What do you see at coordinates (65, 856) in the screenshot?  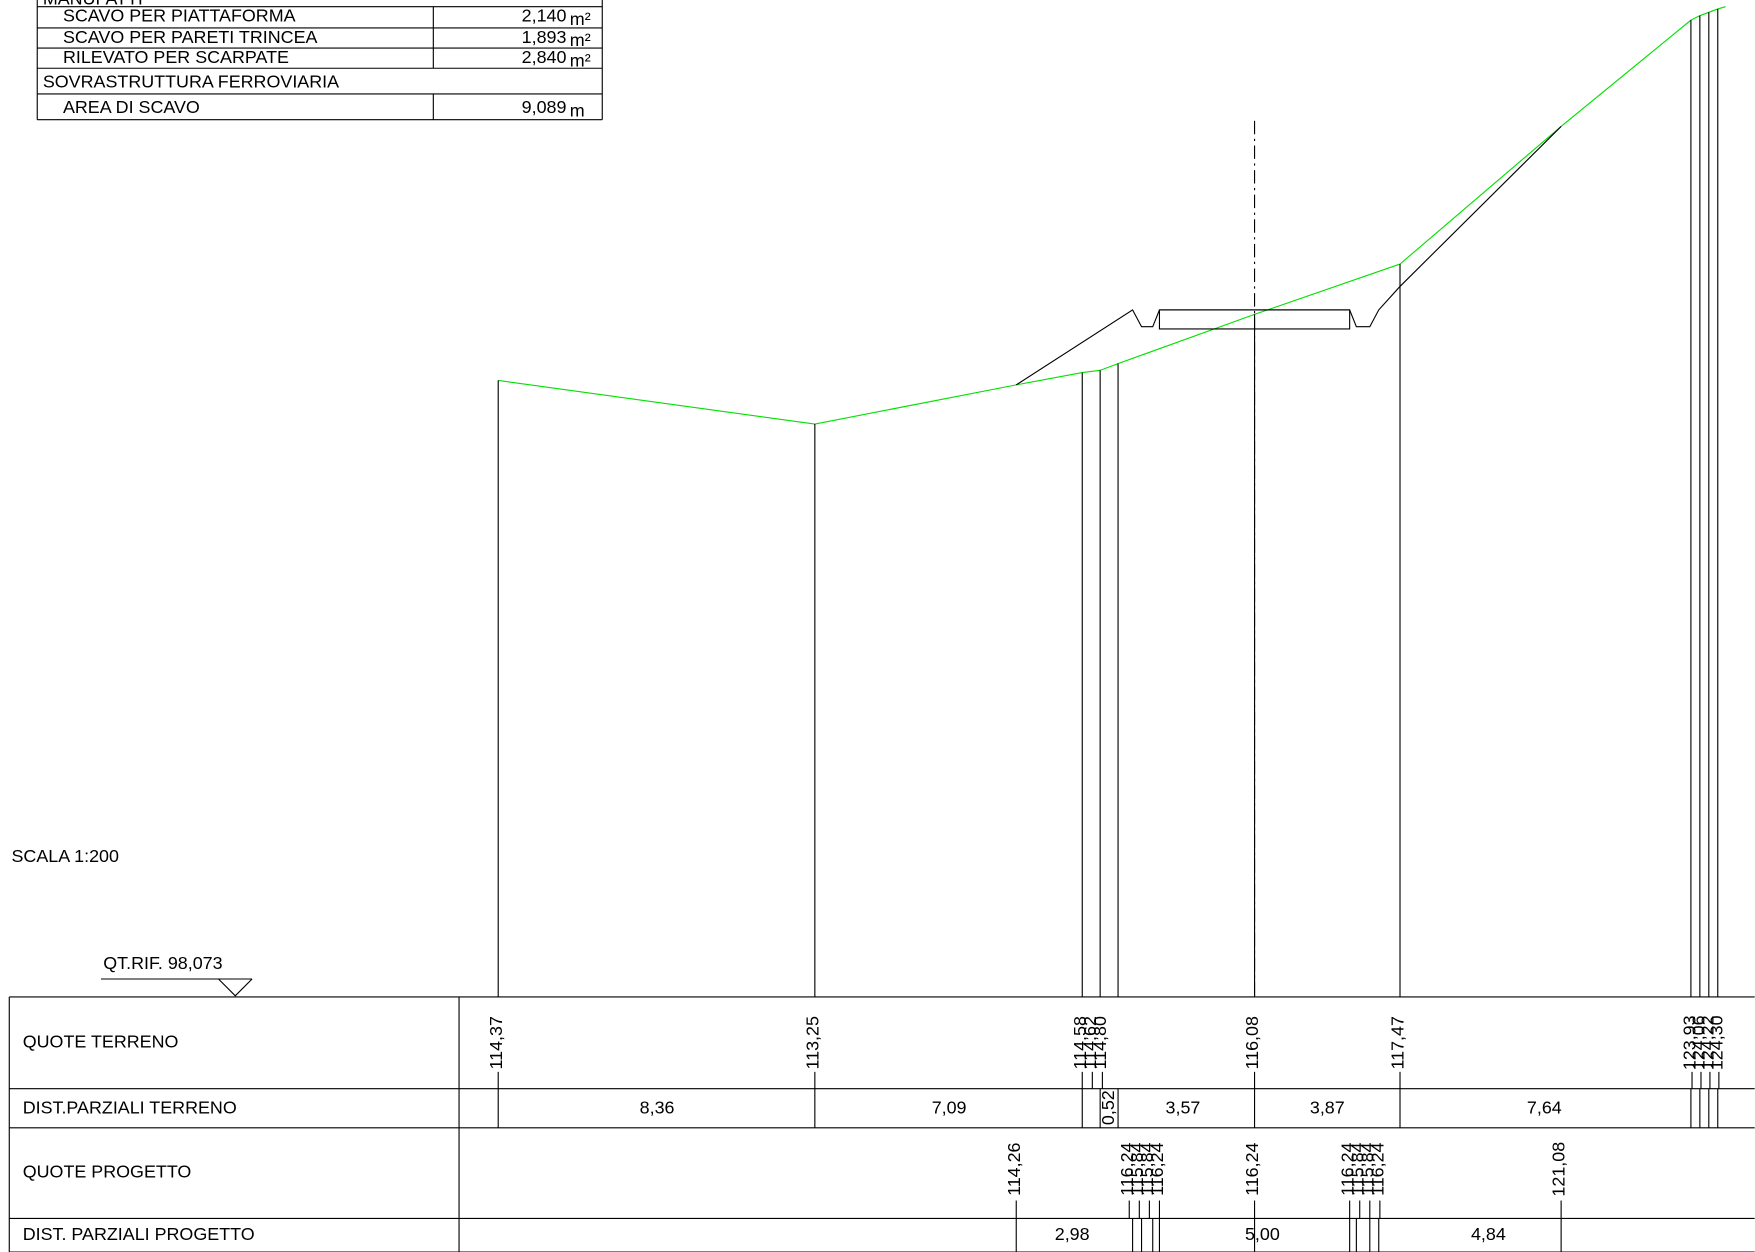 I see `scale-label: SCALA 1:200` at bounding box center [65, 856].